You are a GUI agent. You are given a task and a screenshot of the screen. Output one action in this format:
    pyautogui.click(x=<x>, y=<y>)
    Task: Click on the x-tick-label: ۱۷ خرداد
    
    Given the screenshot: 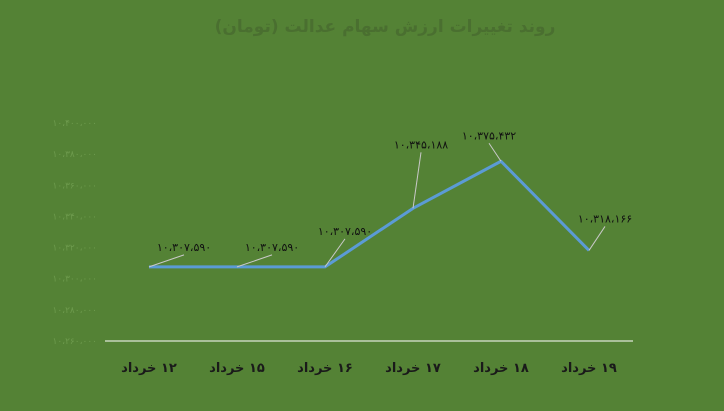 What is the action you would take?
    pyautogui.click(x=413, y=368)
    